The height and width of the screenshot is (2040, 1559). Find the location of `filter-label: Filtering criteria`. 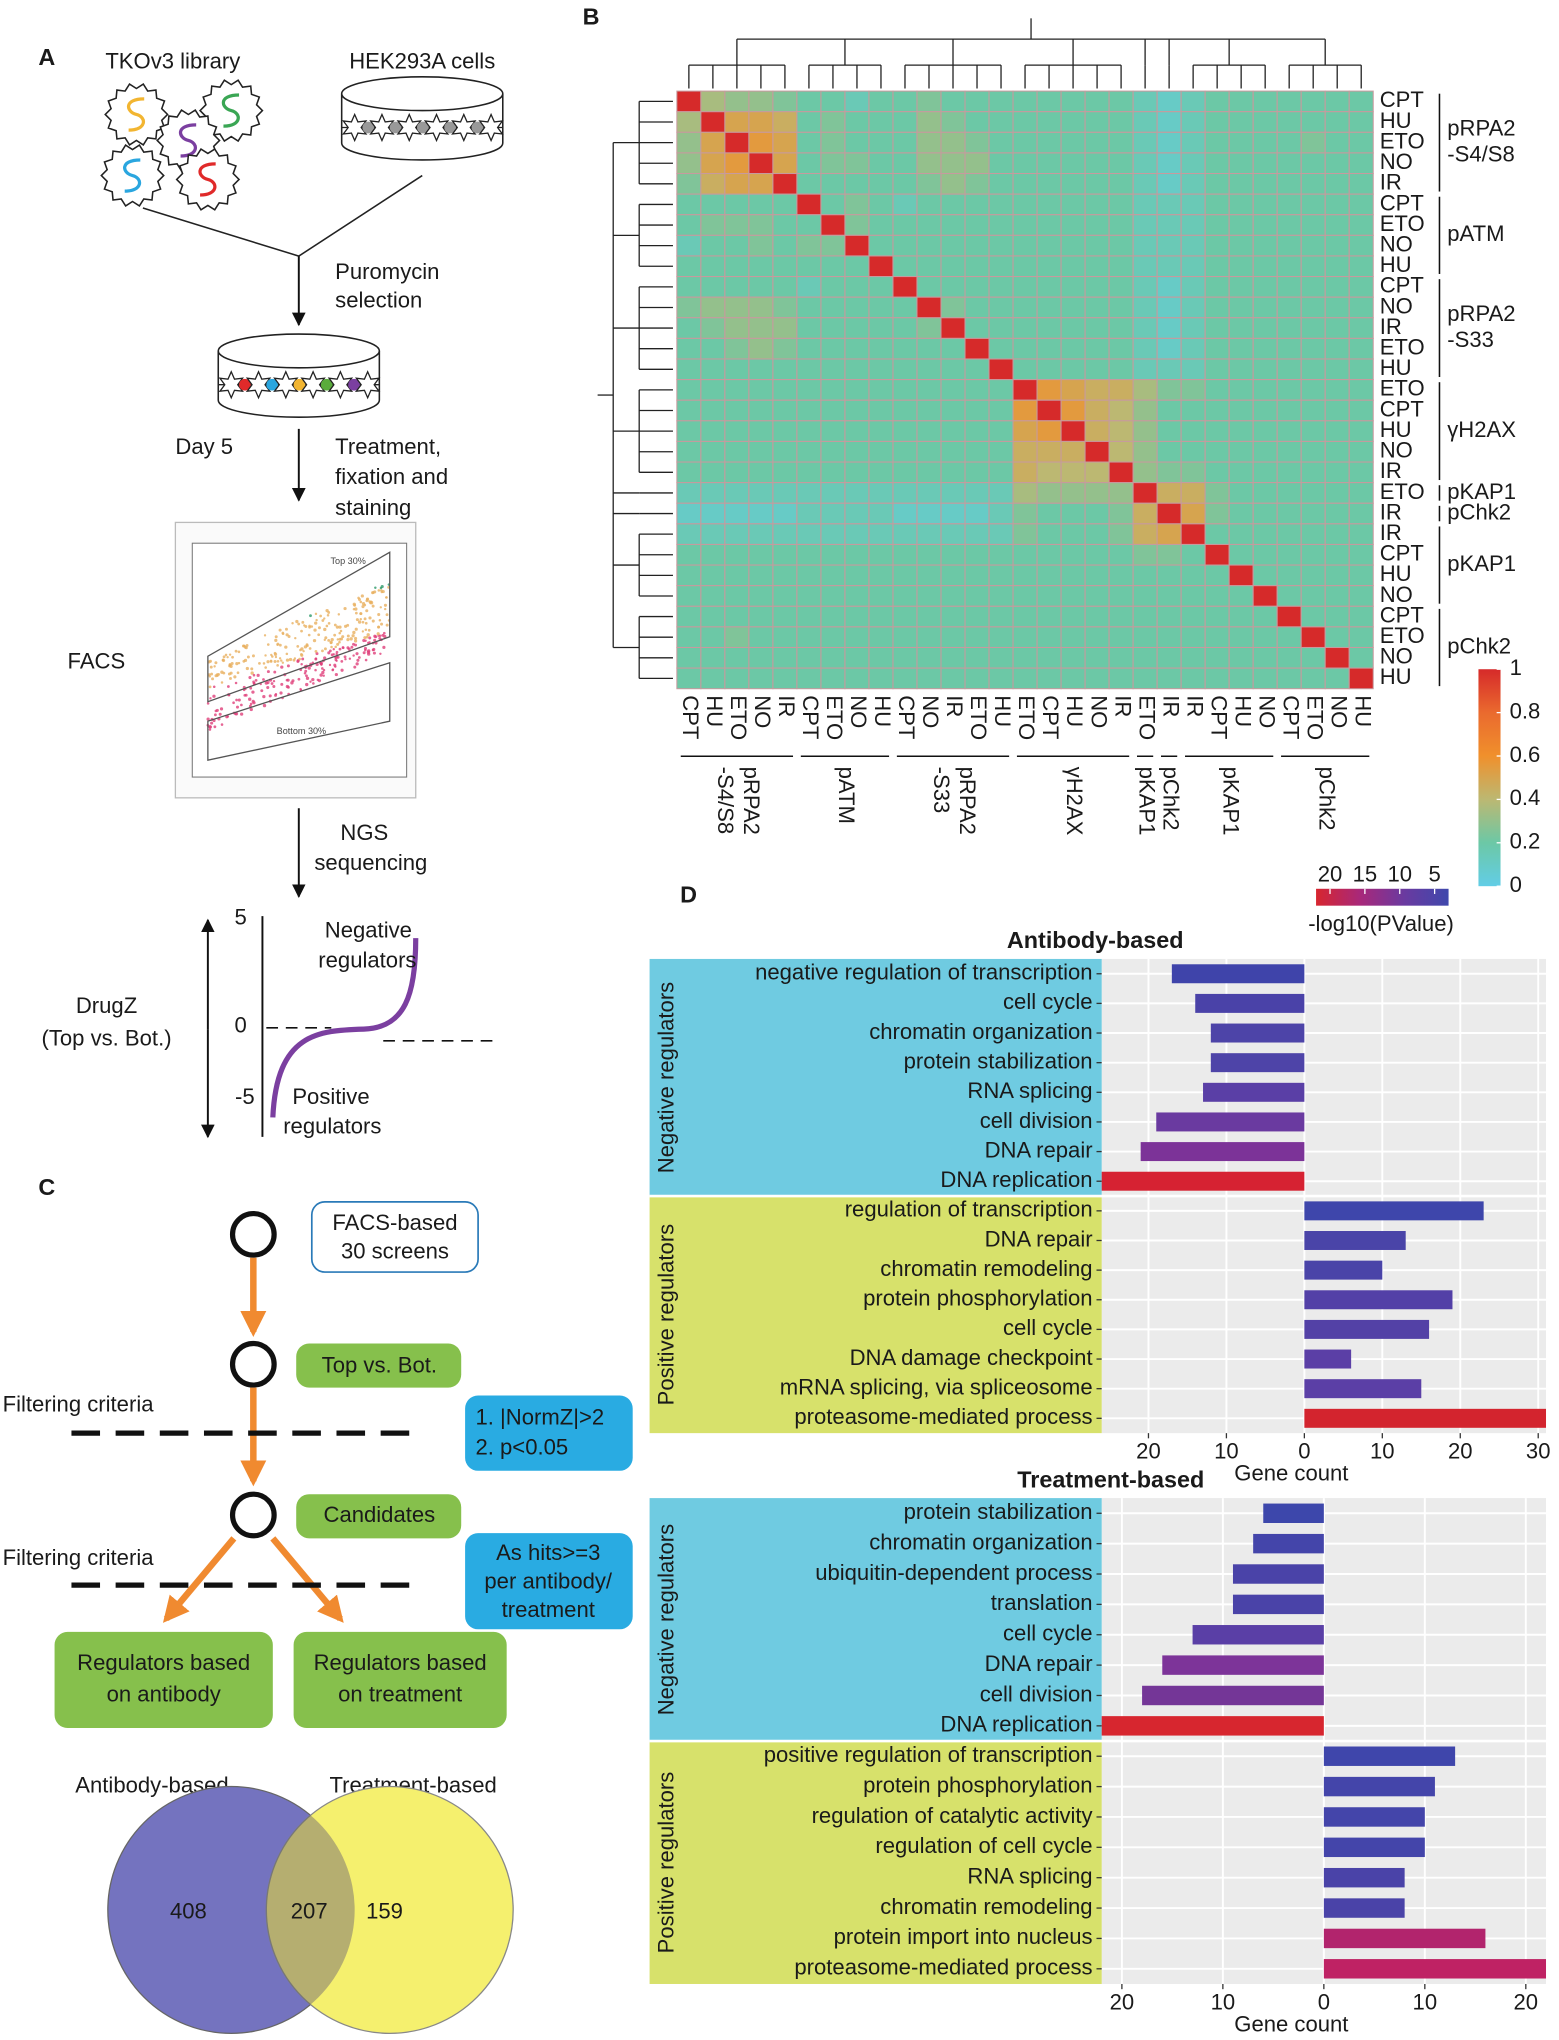

filter-label: Filtering criteria is located at coordinates (79, 1404).